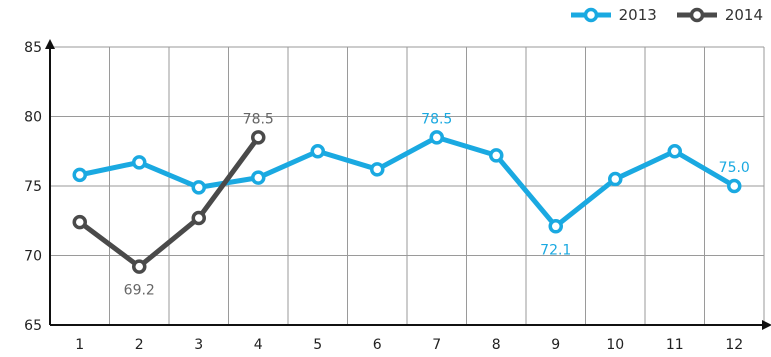  I want to click on x-tick-label: 1, so click(79, 345).